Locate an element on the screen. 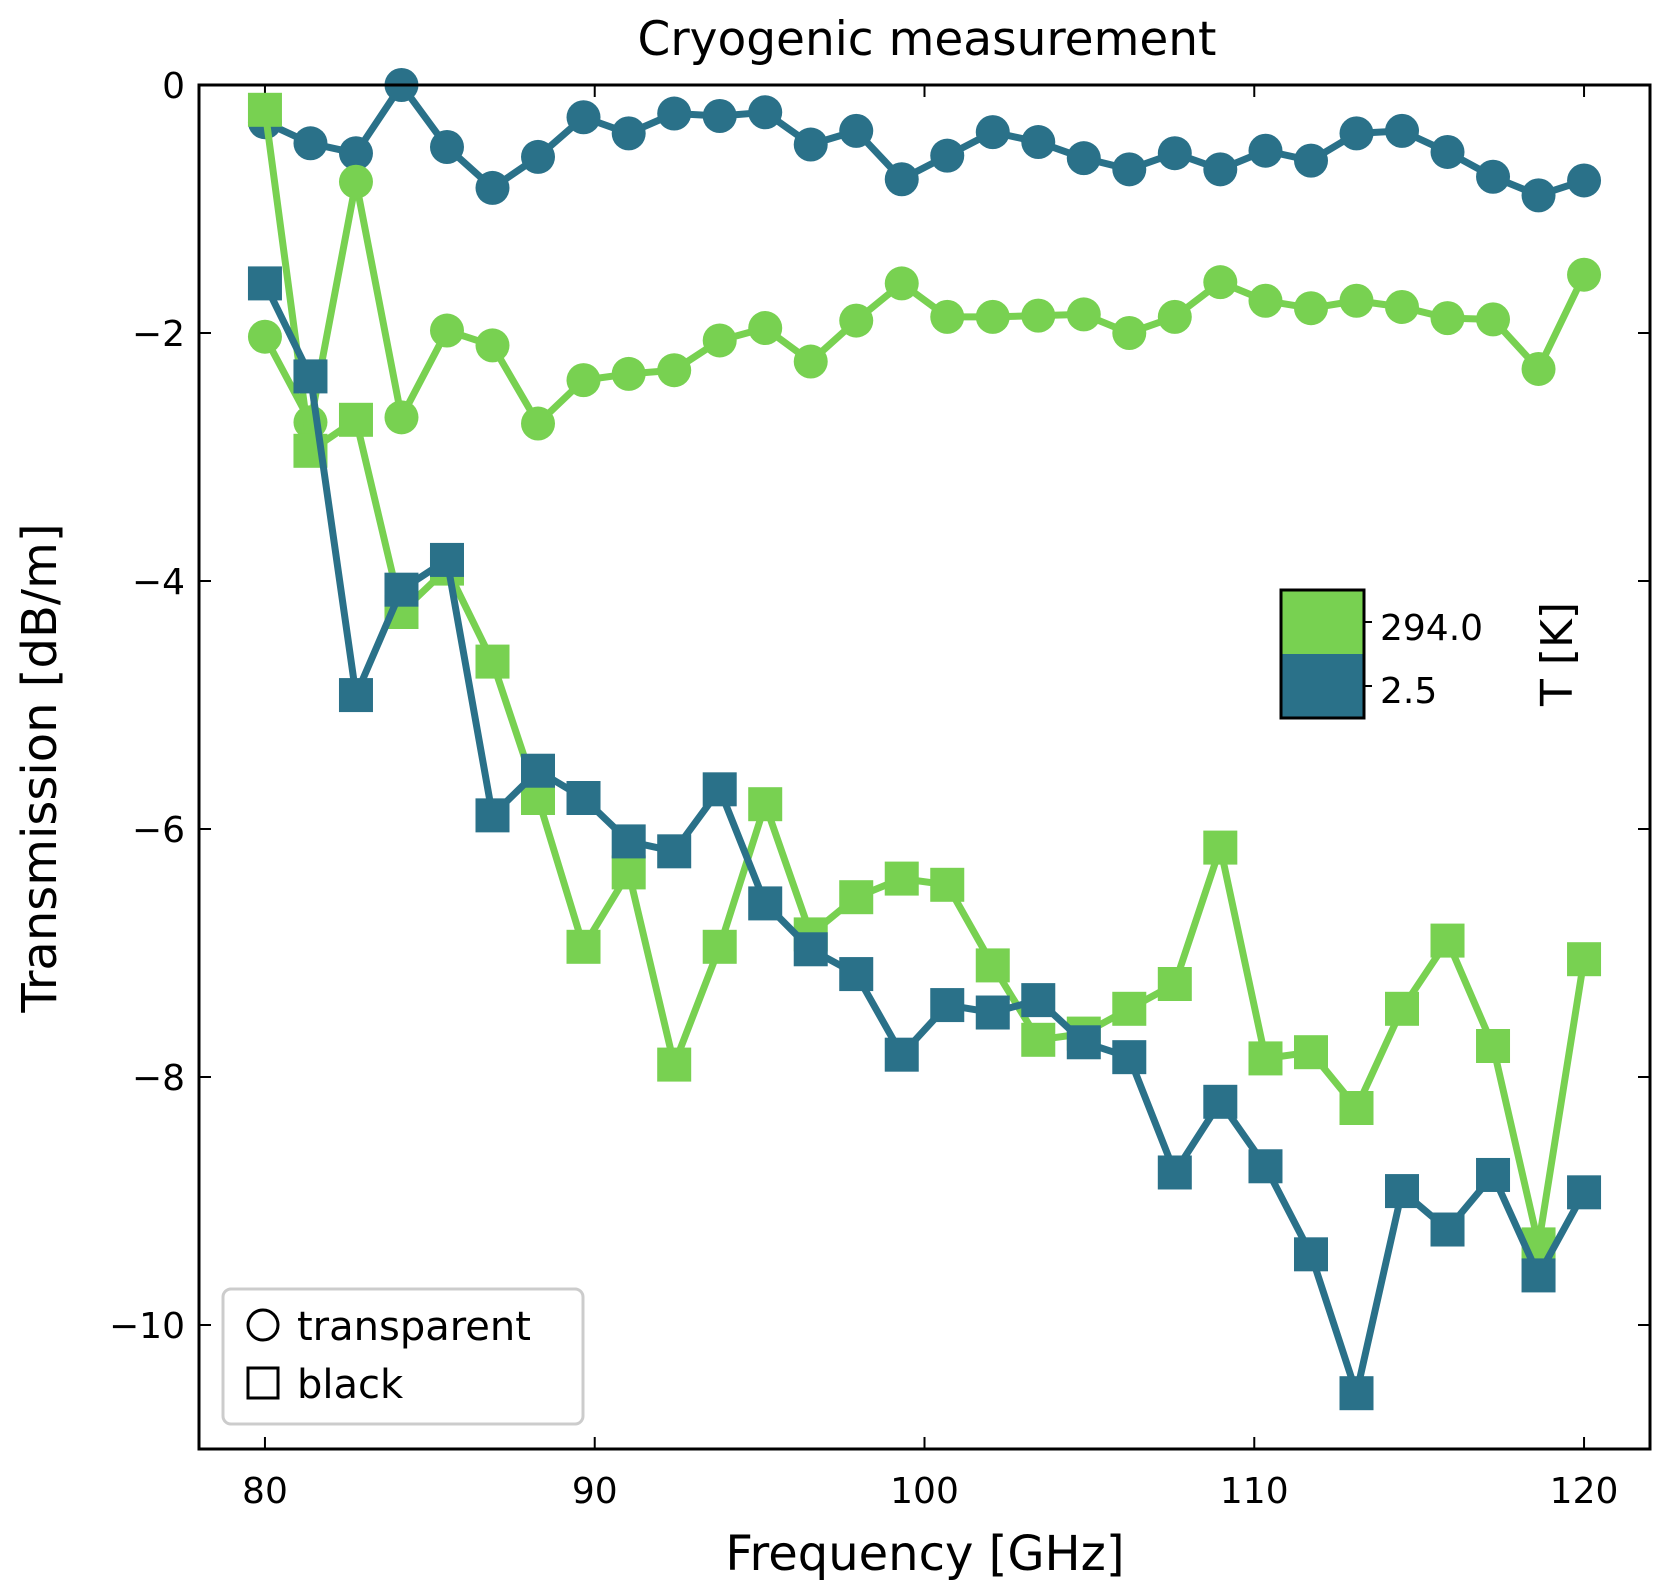  legend-square-marker is located at coordinates (263, 1383).